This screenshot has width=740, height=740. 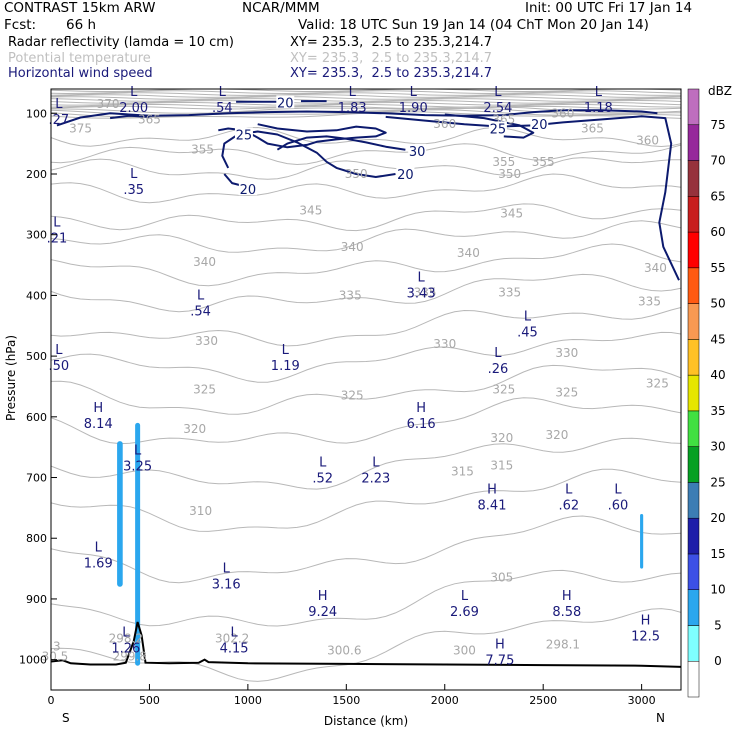 What do you see at coordinates (79, 58) in the screenshot?
I see `field-name-theta: Potential temperature` at bounding box center [79, 58].